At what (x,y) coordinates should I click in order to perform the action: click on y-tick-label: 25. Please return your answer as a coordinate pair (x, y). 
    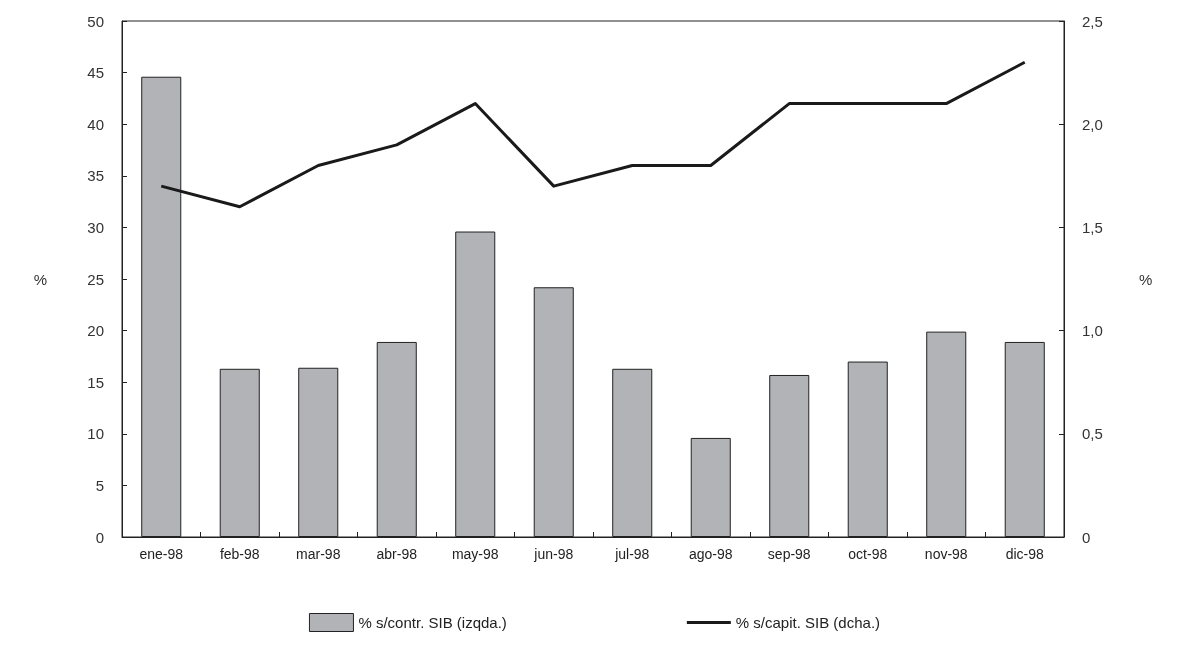
    Looking at the image, I should click on (95, 279).